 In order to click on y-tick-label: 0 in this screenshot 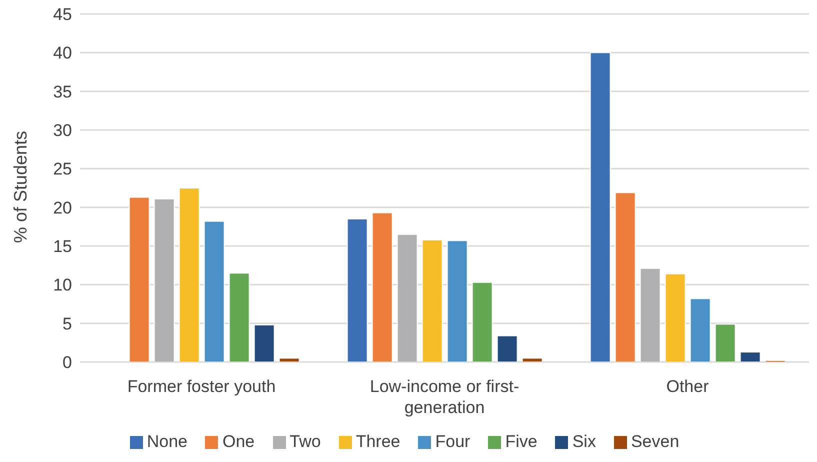, I will do `click(67, 362)`.